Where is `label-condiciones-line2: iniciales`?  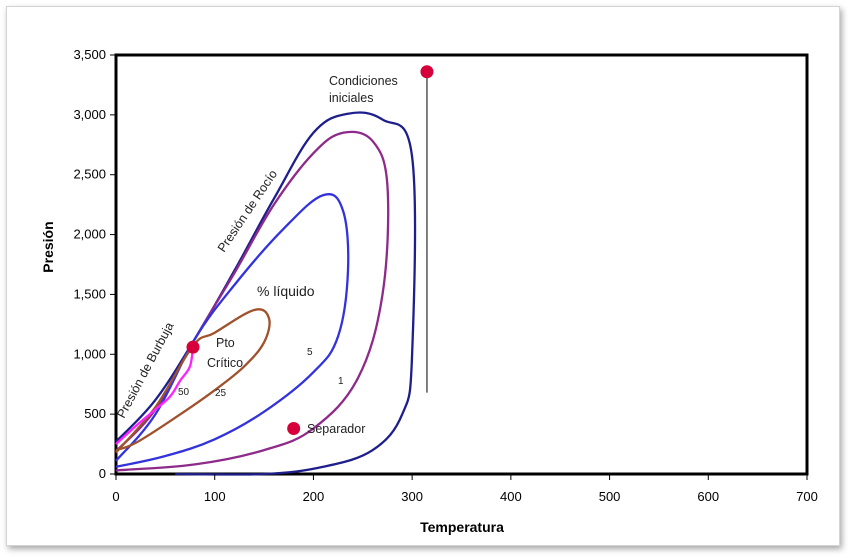 label-condiciones-line2: iniciales is located at coordinates (351, 98).